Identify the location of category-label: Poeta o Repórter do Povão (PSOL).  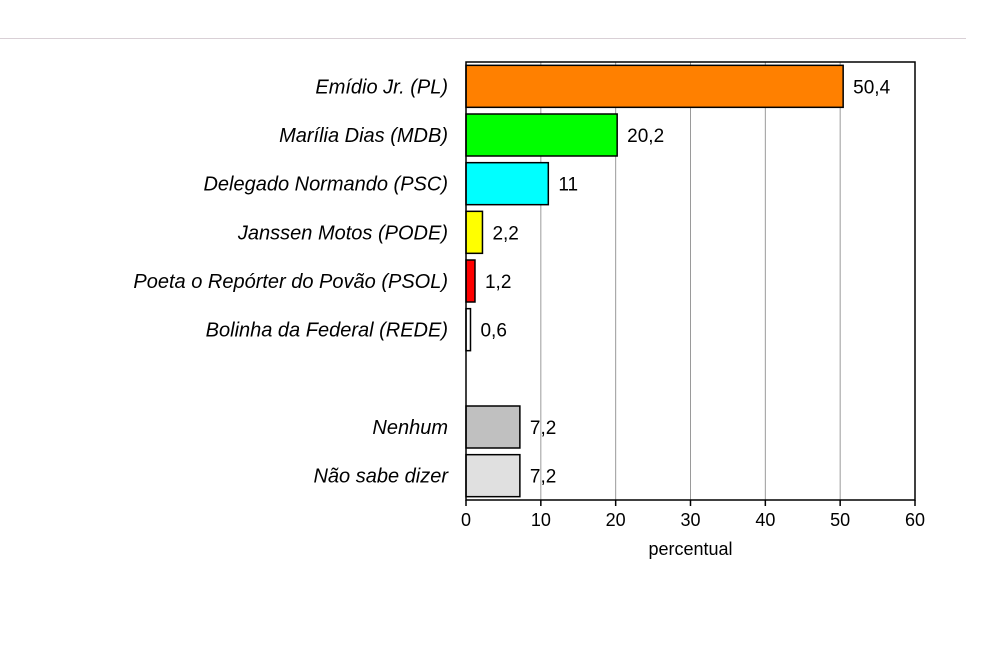
(290, 282).